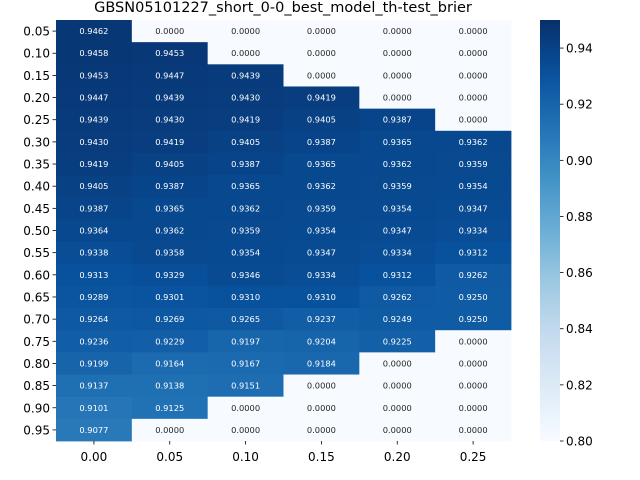 The width and height of the screenshot is (640, 480). What do you see at coordinates (36, 187) in the screenshot?
I see `y-tick-label: 0.40` at bounding box center [36, 187].